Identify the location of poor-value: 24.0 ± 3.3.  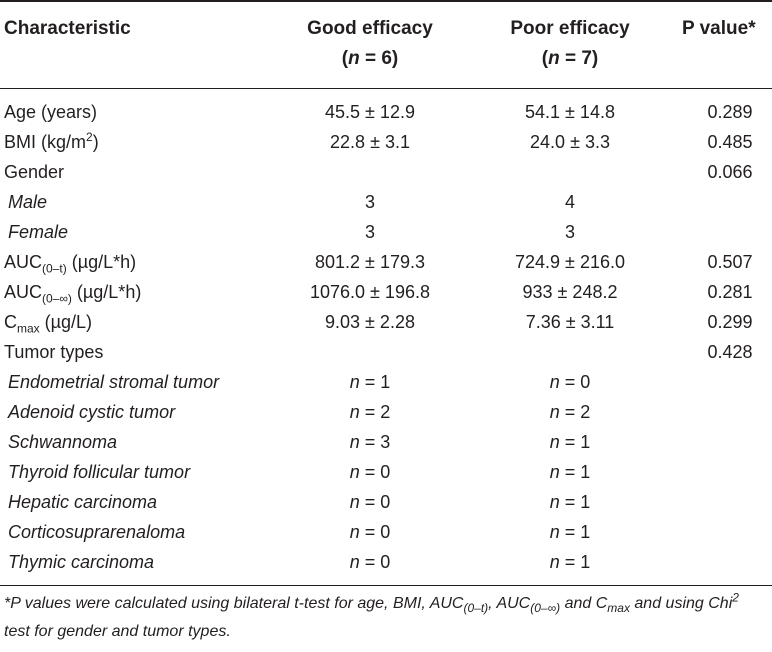
(570, 142).